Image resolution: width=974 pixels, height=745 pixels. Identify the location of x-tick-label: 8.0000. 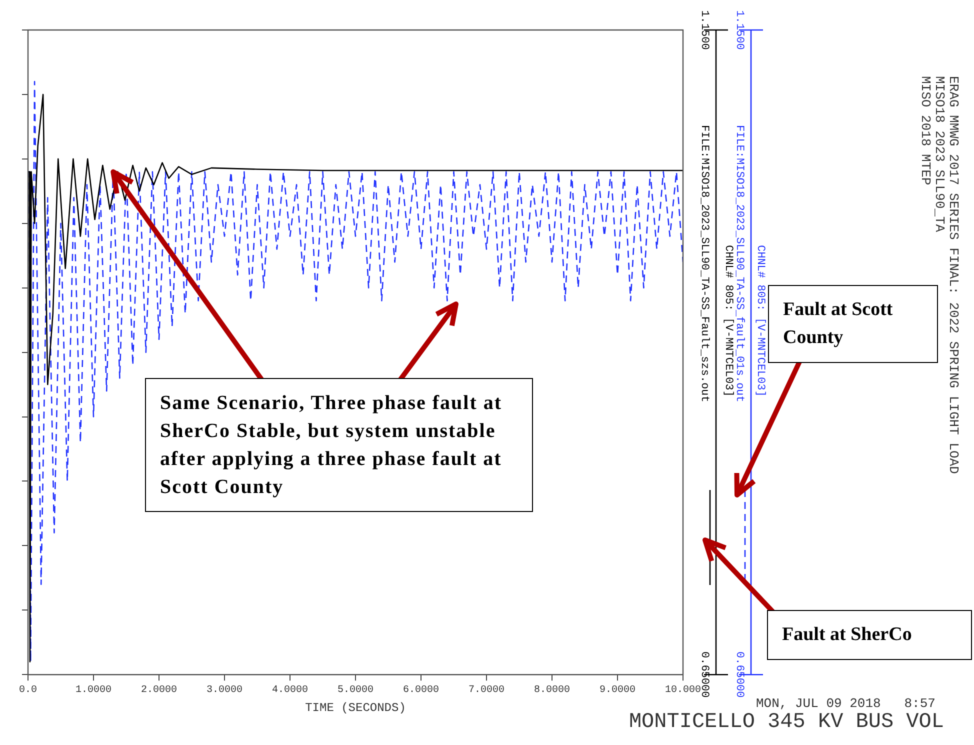
(552, 690).